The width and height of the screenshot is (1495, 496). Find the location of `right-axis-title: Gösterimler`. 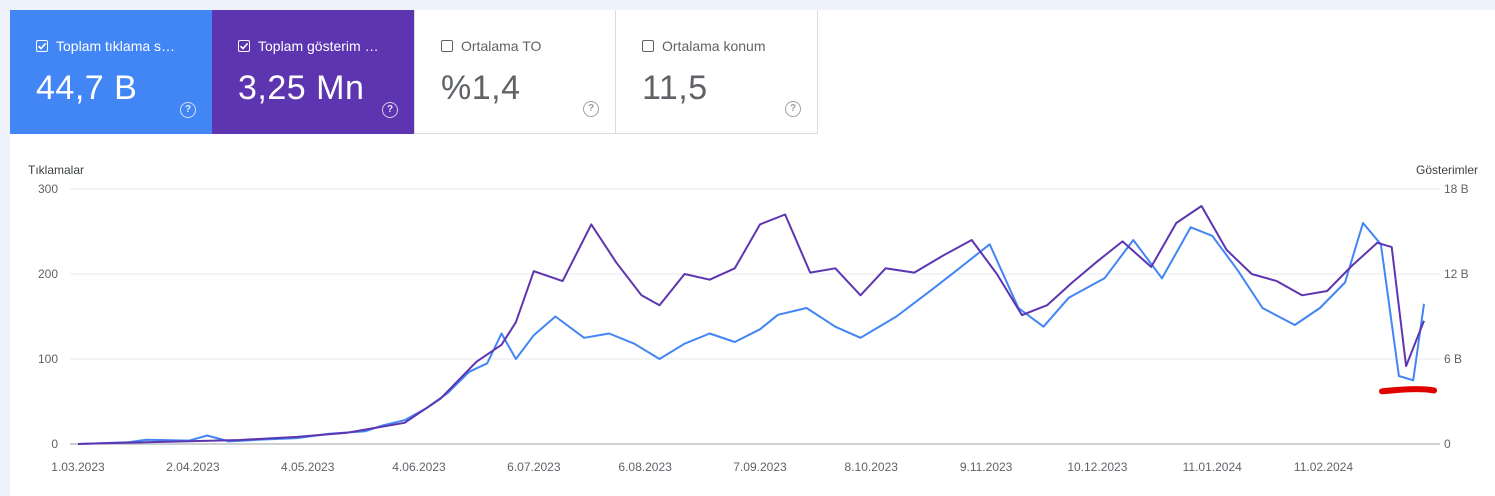

right-axis-title: Gösterimler is located at coordinates (1446, 170).